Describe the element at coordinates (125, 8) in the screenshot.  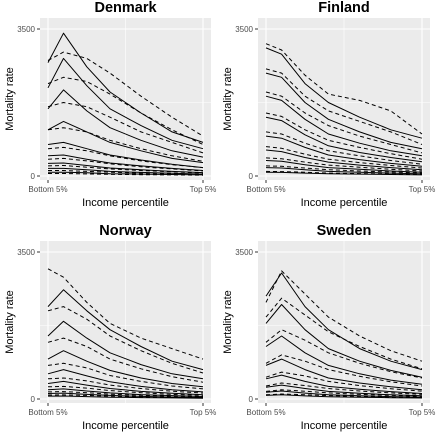
I see `panel-title: Denmark` at that location.